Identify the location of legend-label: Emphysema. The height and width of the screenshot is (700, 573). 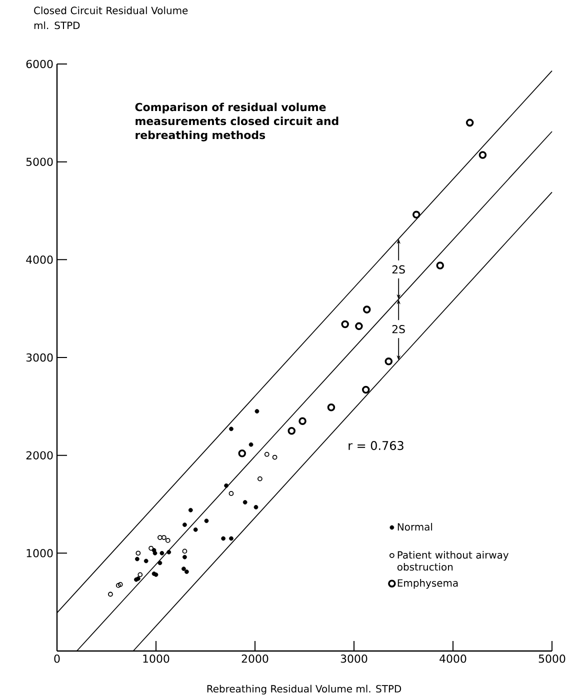
(428, 584).